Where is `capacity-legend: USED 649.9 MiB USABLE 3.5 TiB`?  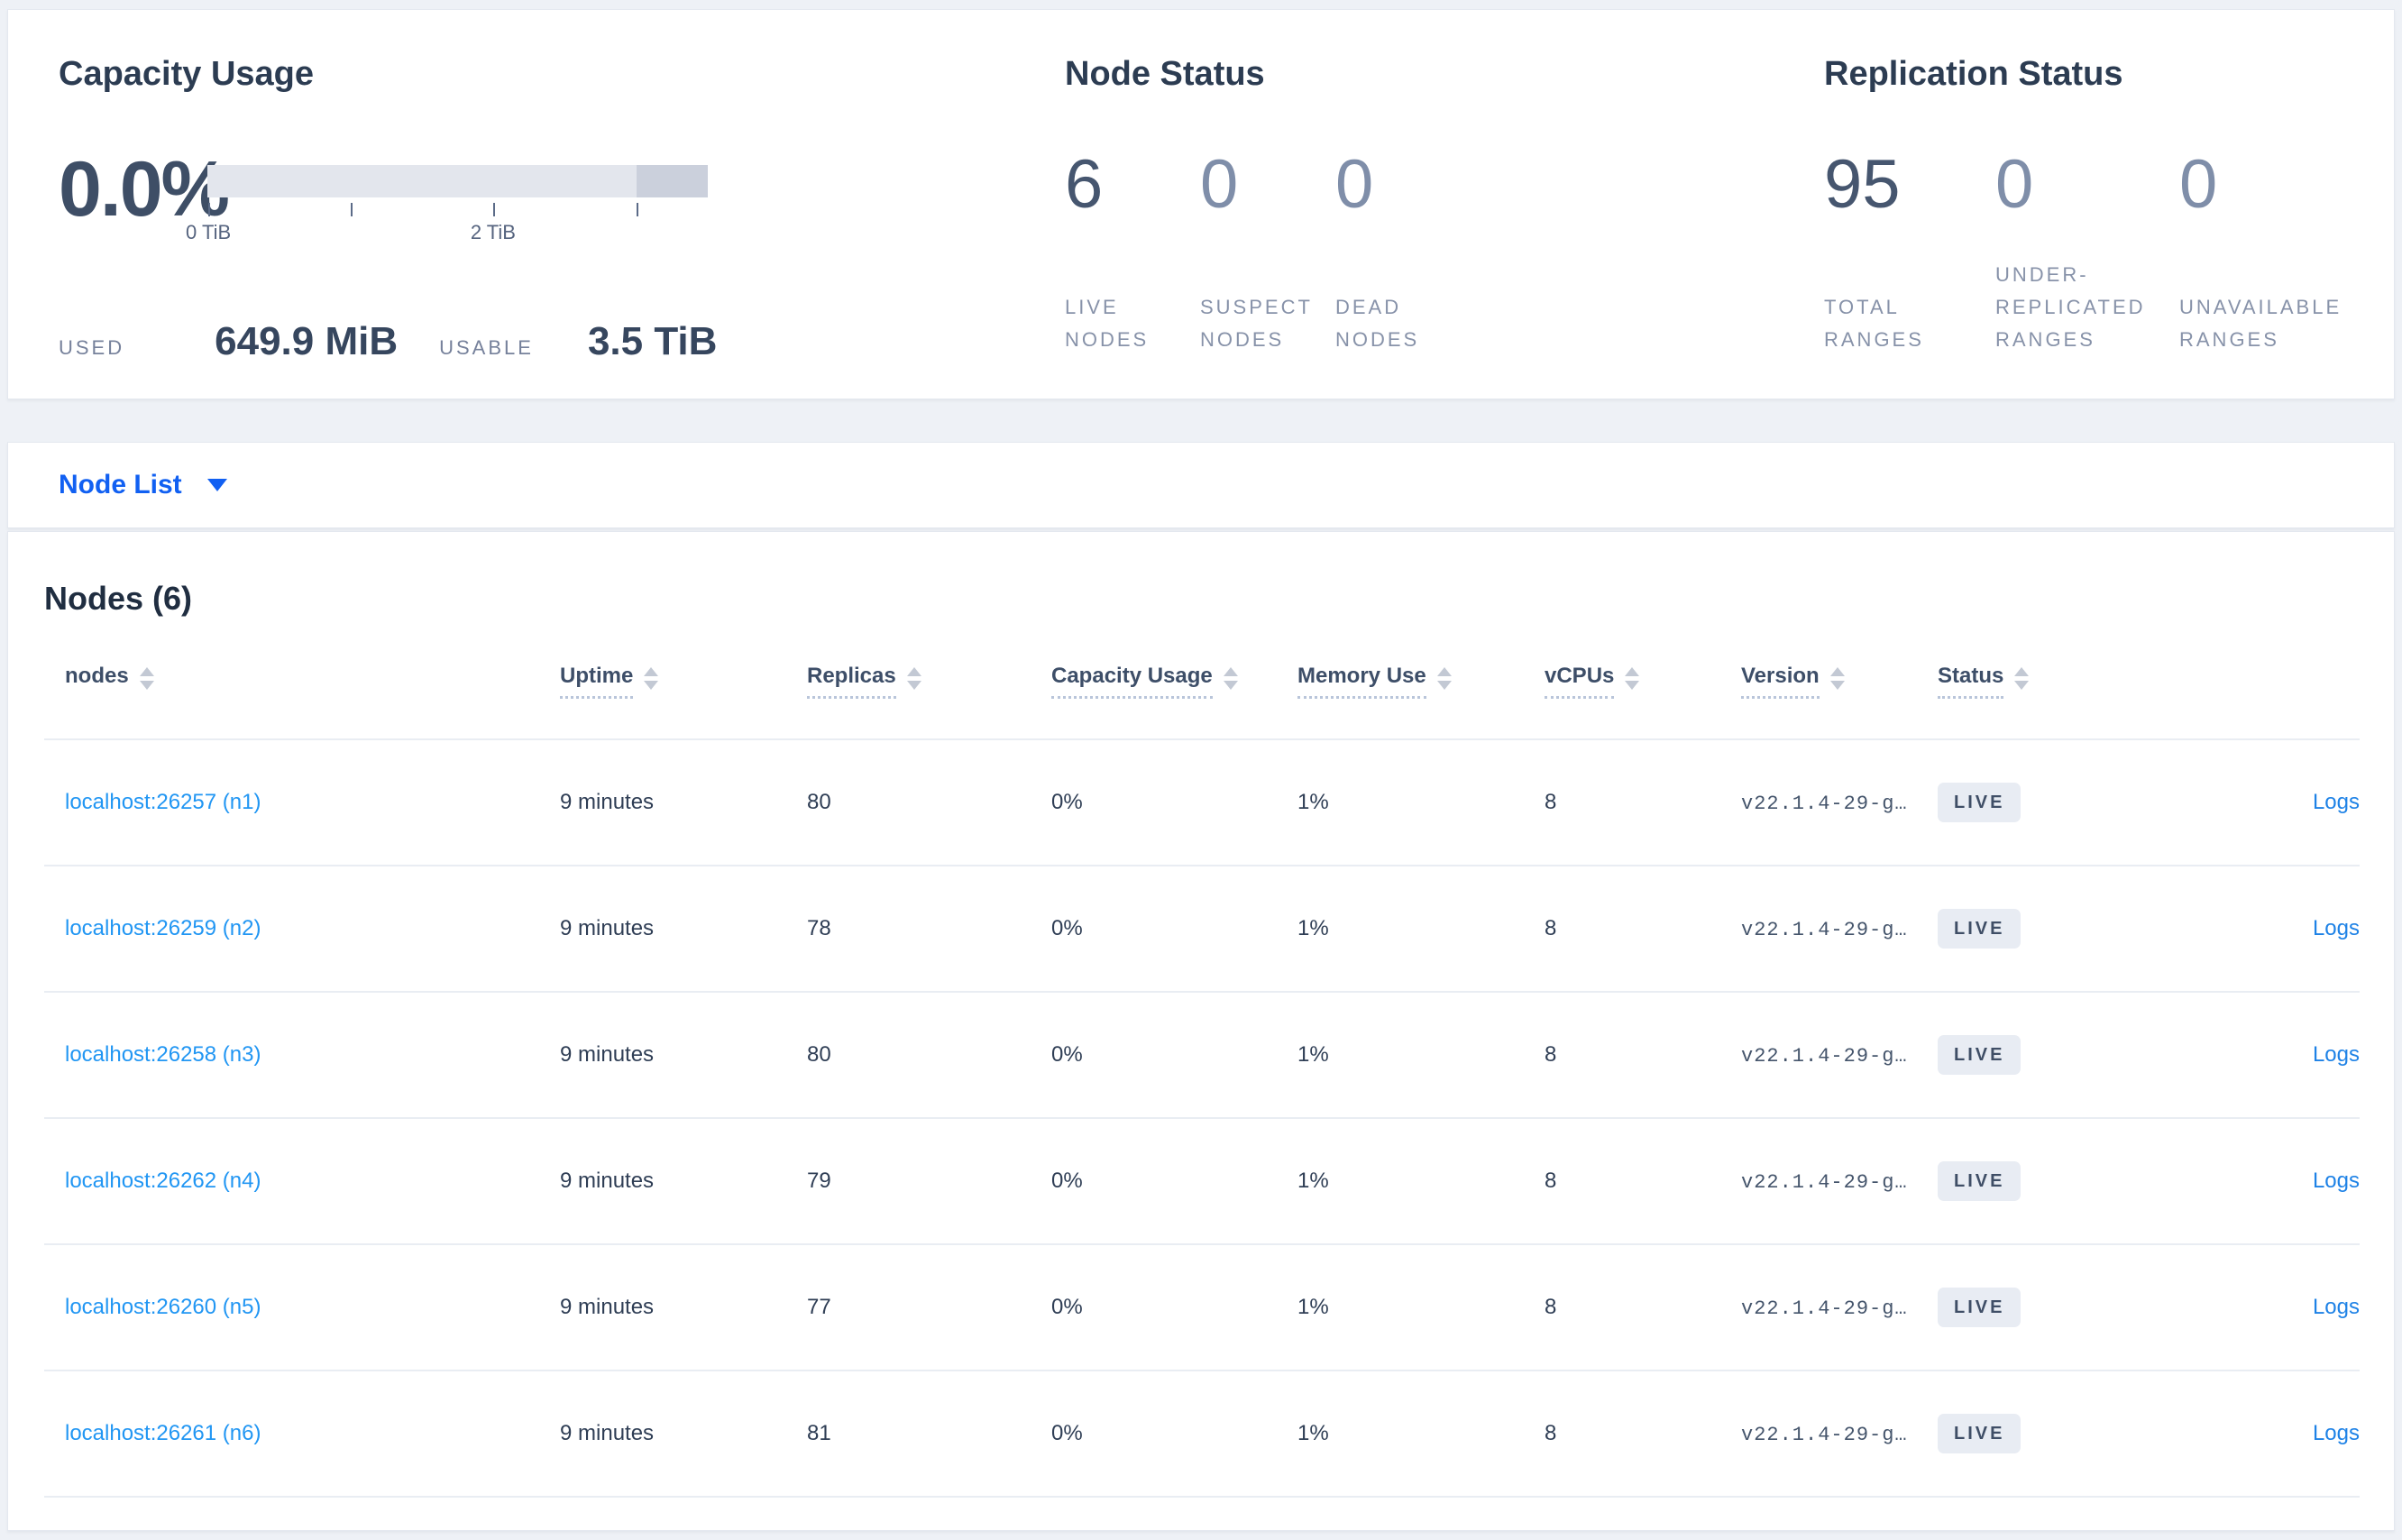
capacity-legend: USED 649.9 MiB USABLE 3.5 TiB is located at coordinates (562, 342).